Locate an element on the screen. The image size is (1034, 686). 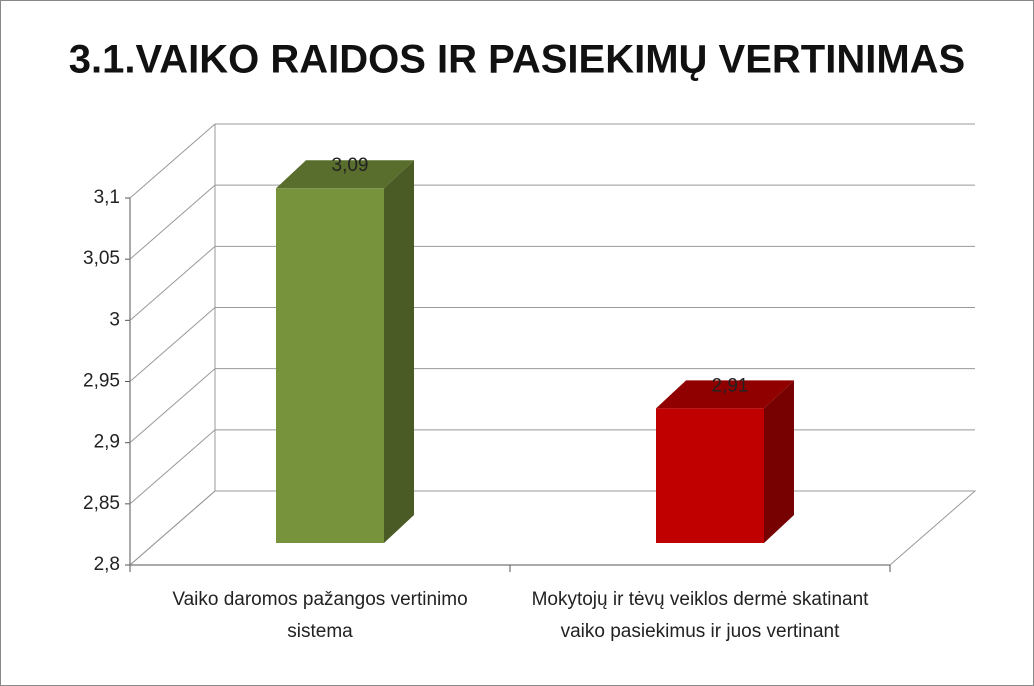
y-tick-label: 3,05 is located at coordinates (101, 258).